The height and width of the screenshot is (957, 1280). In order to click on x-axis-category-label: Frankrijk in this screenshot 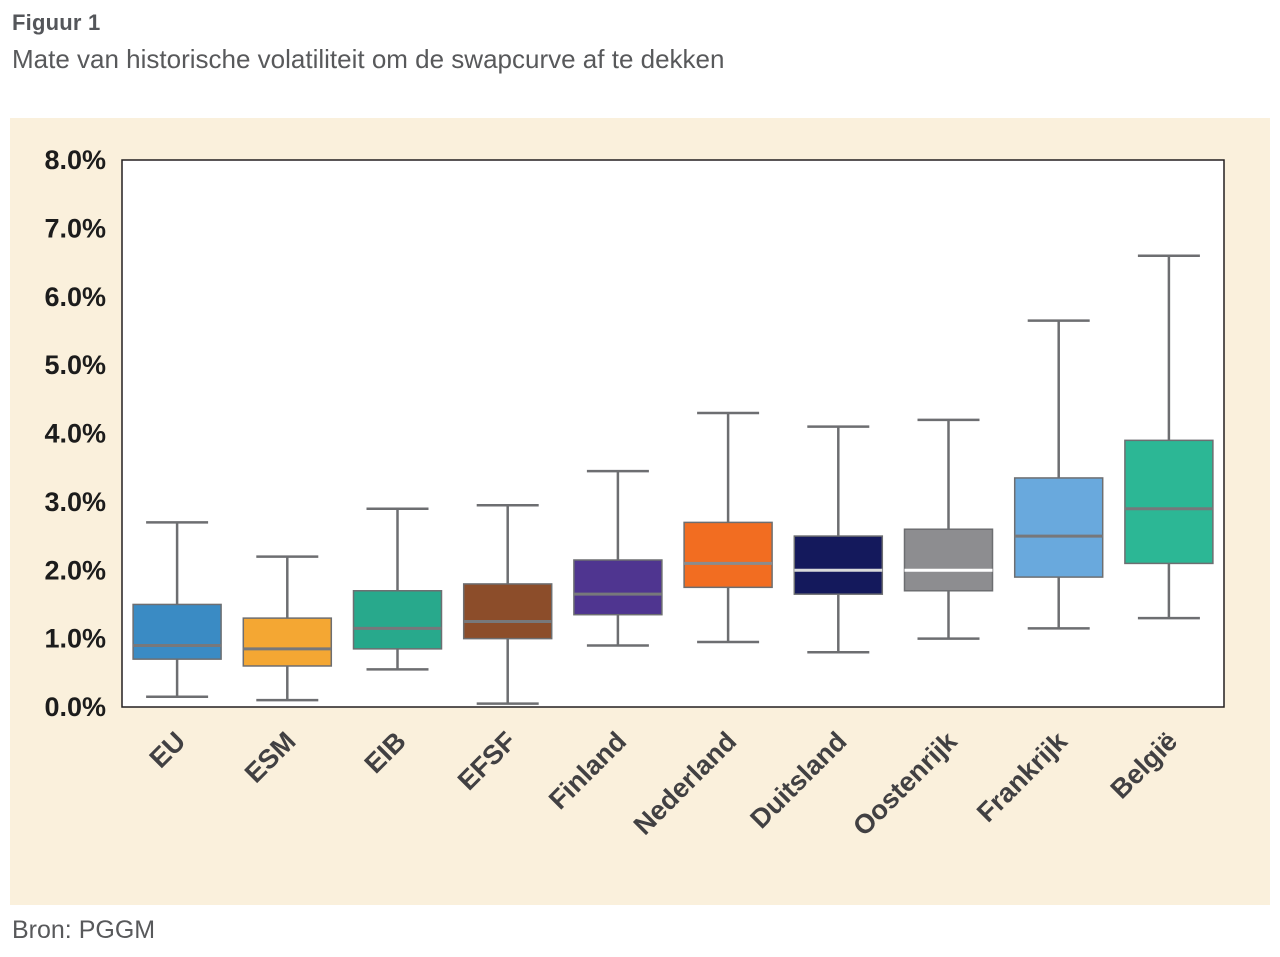, I will do `click(1022, 776)`.